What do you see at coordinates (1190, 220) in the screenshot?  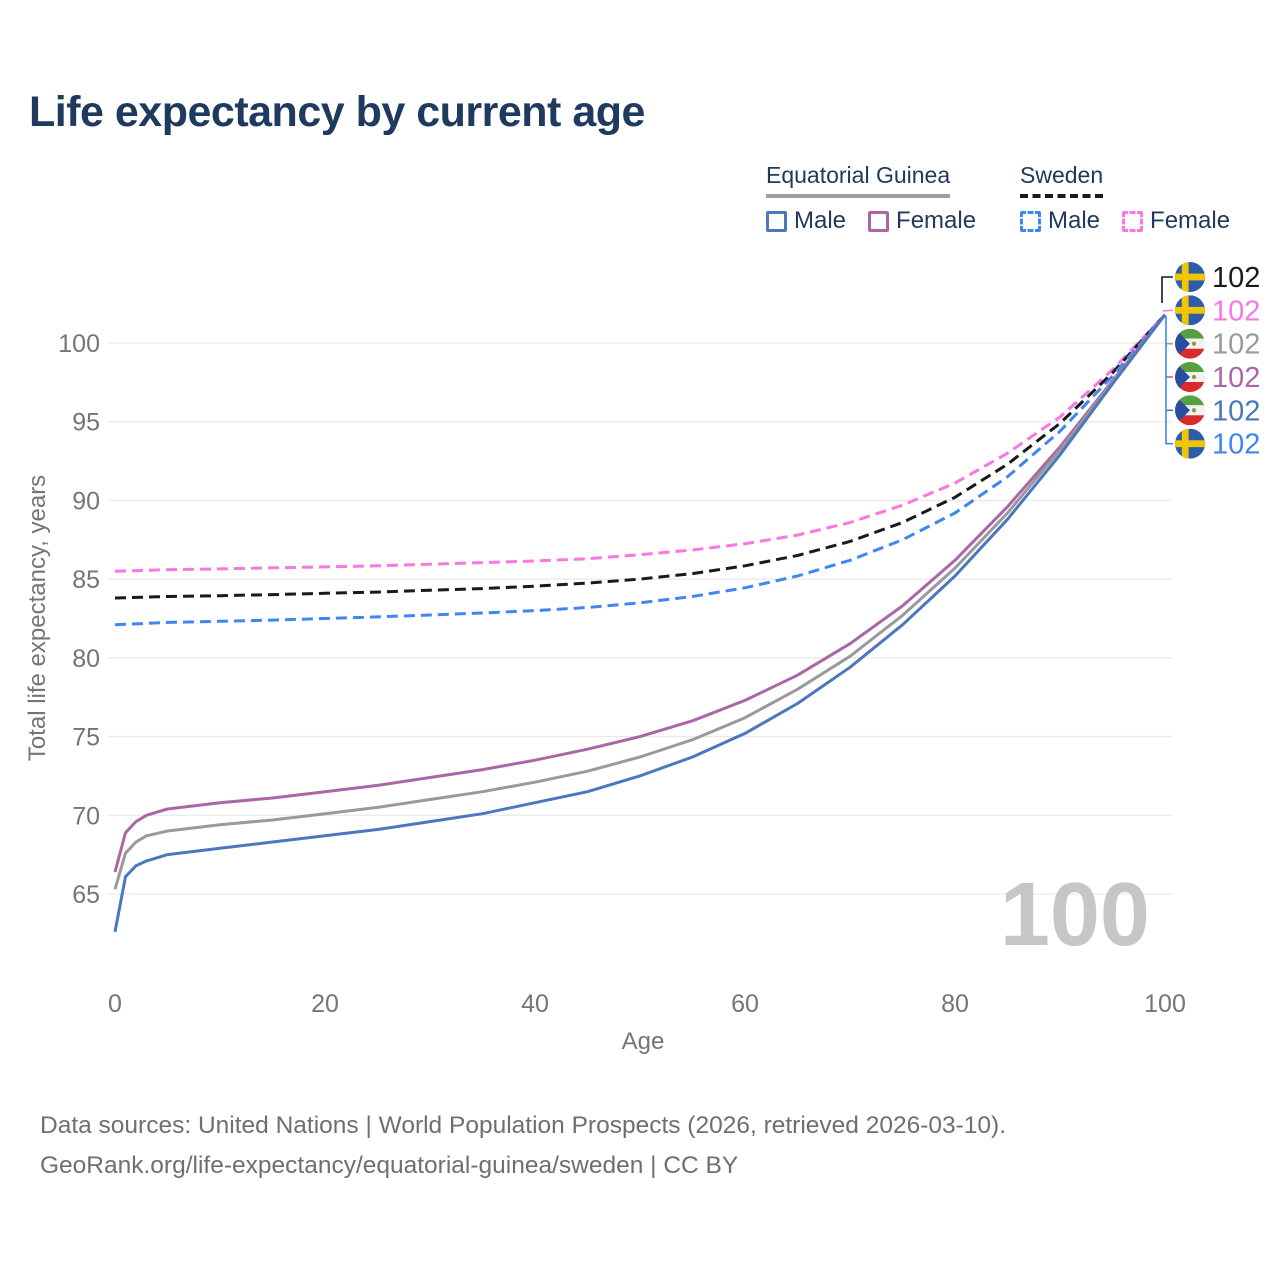 I see `legend-label-se-female: Female` at bounding box center [1190, 220].